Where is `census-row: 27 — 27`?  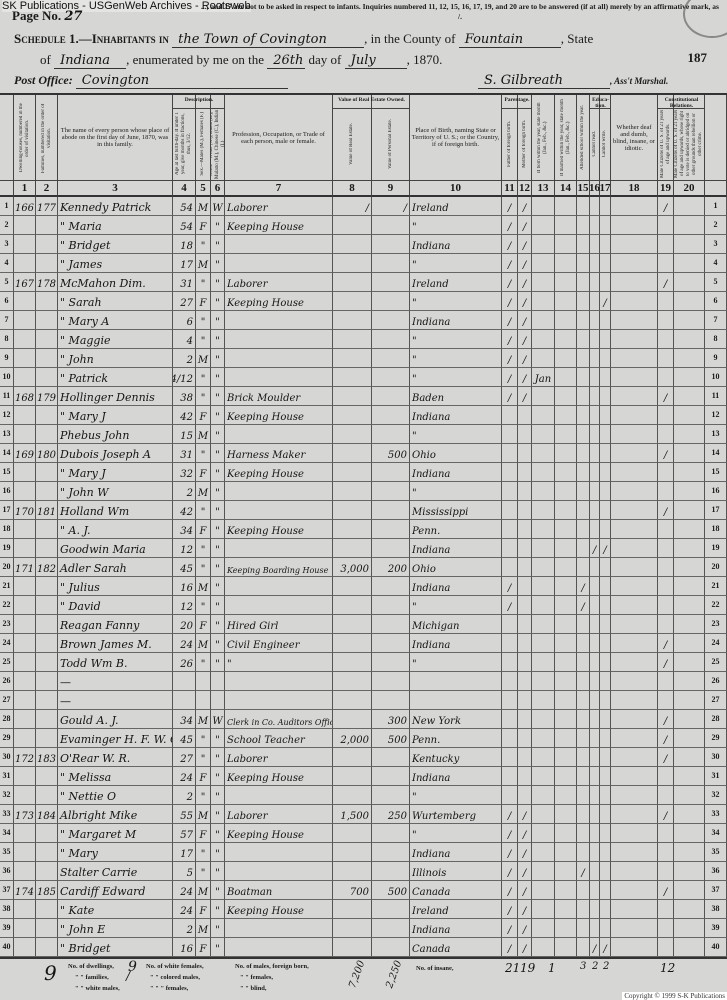
census-row: 27 — 27 is located at coordinates (363, 700).